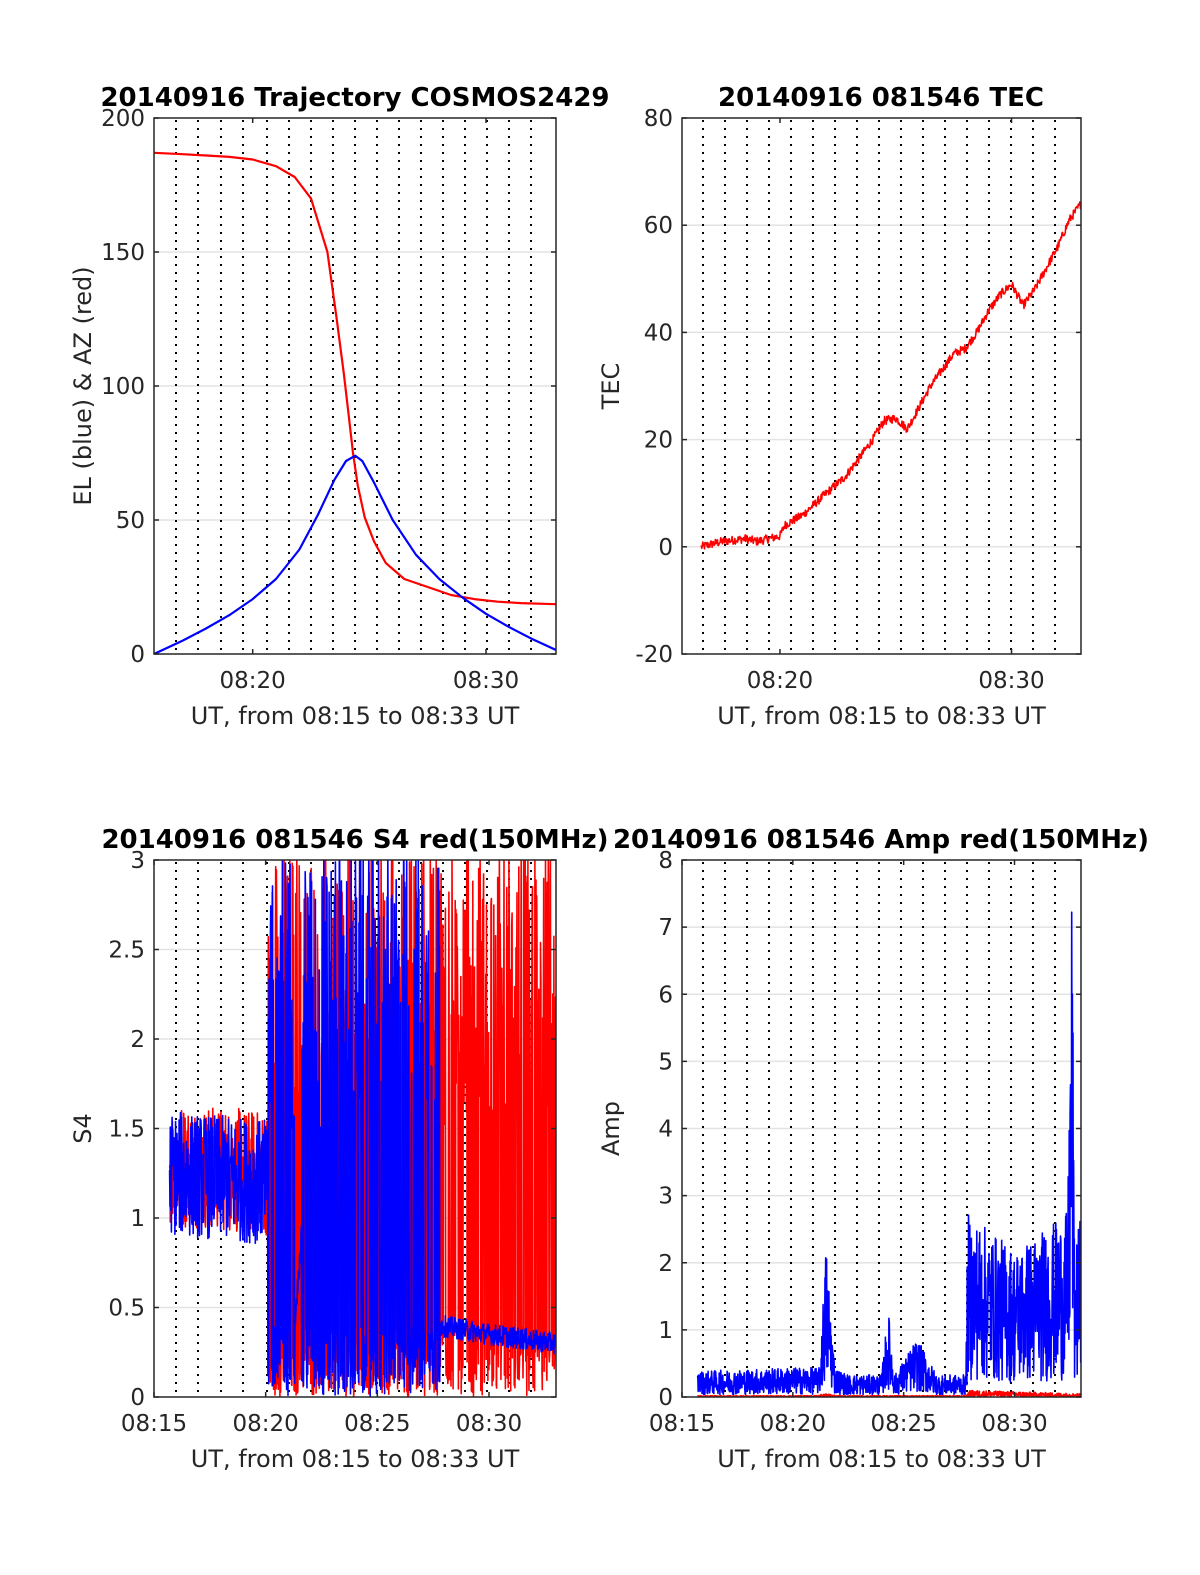 Image resolution: width=1200 pixels, height=1575 pixels. What do you see at coordinates (654, 655) in the screenshot?
I see `y-tick-label: -20` at bounding box center [654, 655].